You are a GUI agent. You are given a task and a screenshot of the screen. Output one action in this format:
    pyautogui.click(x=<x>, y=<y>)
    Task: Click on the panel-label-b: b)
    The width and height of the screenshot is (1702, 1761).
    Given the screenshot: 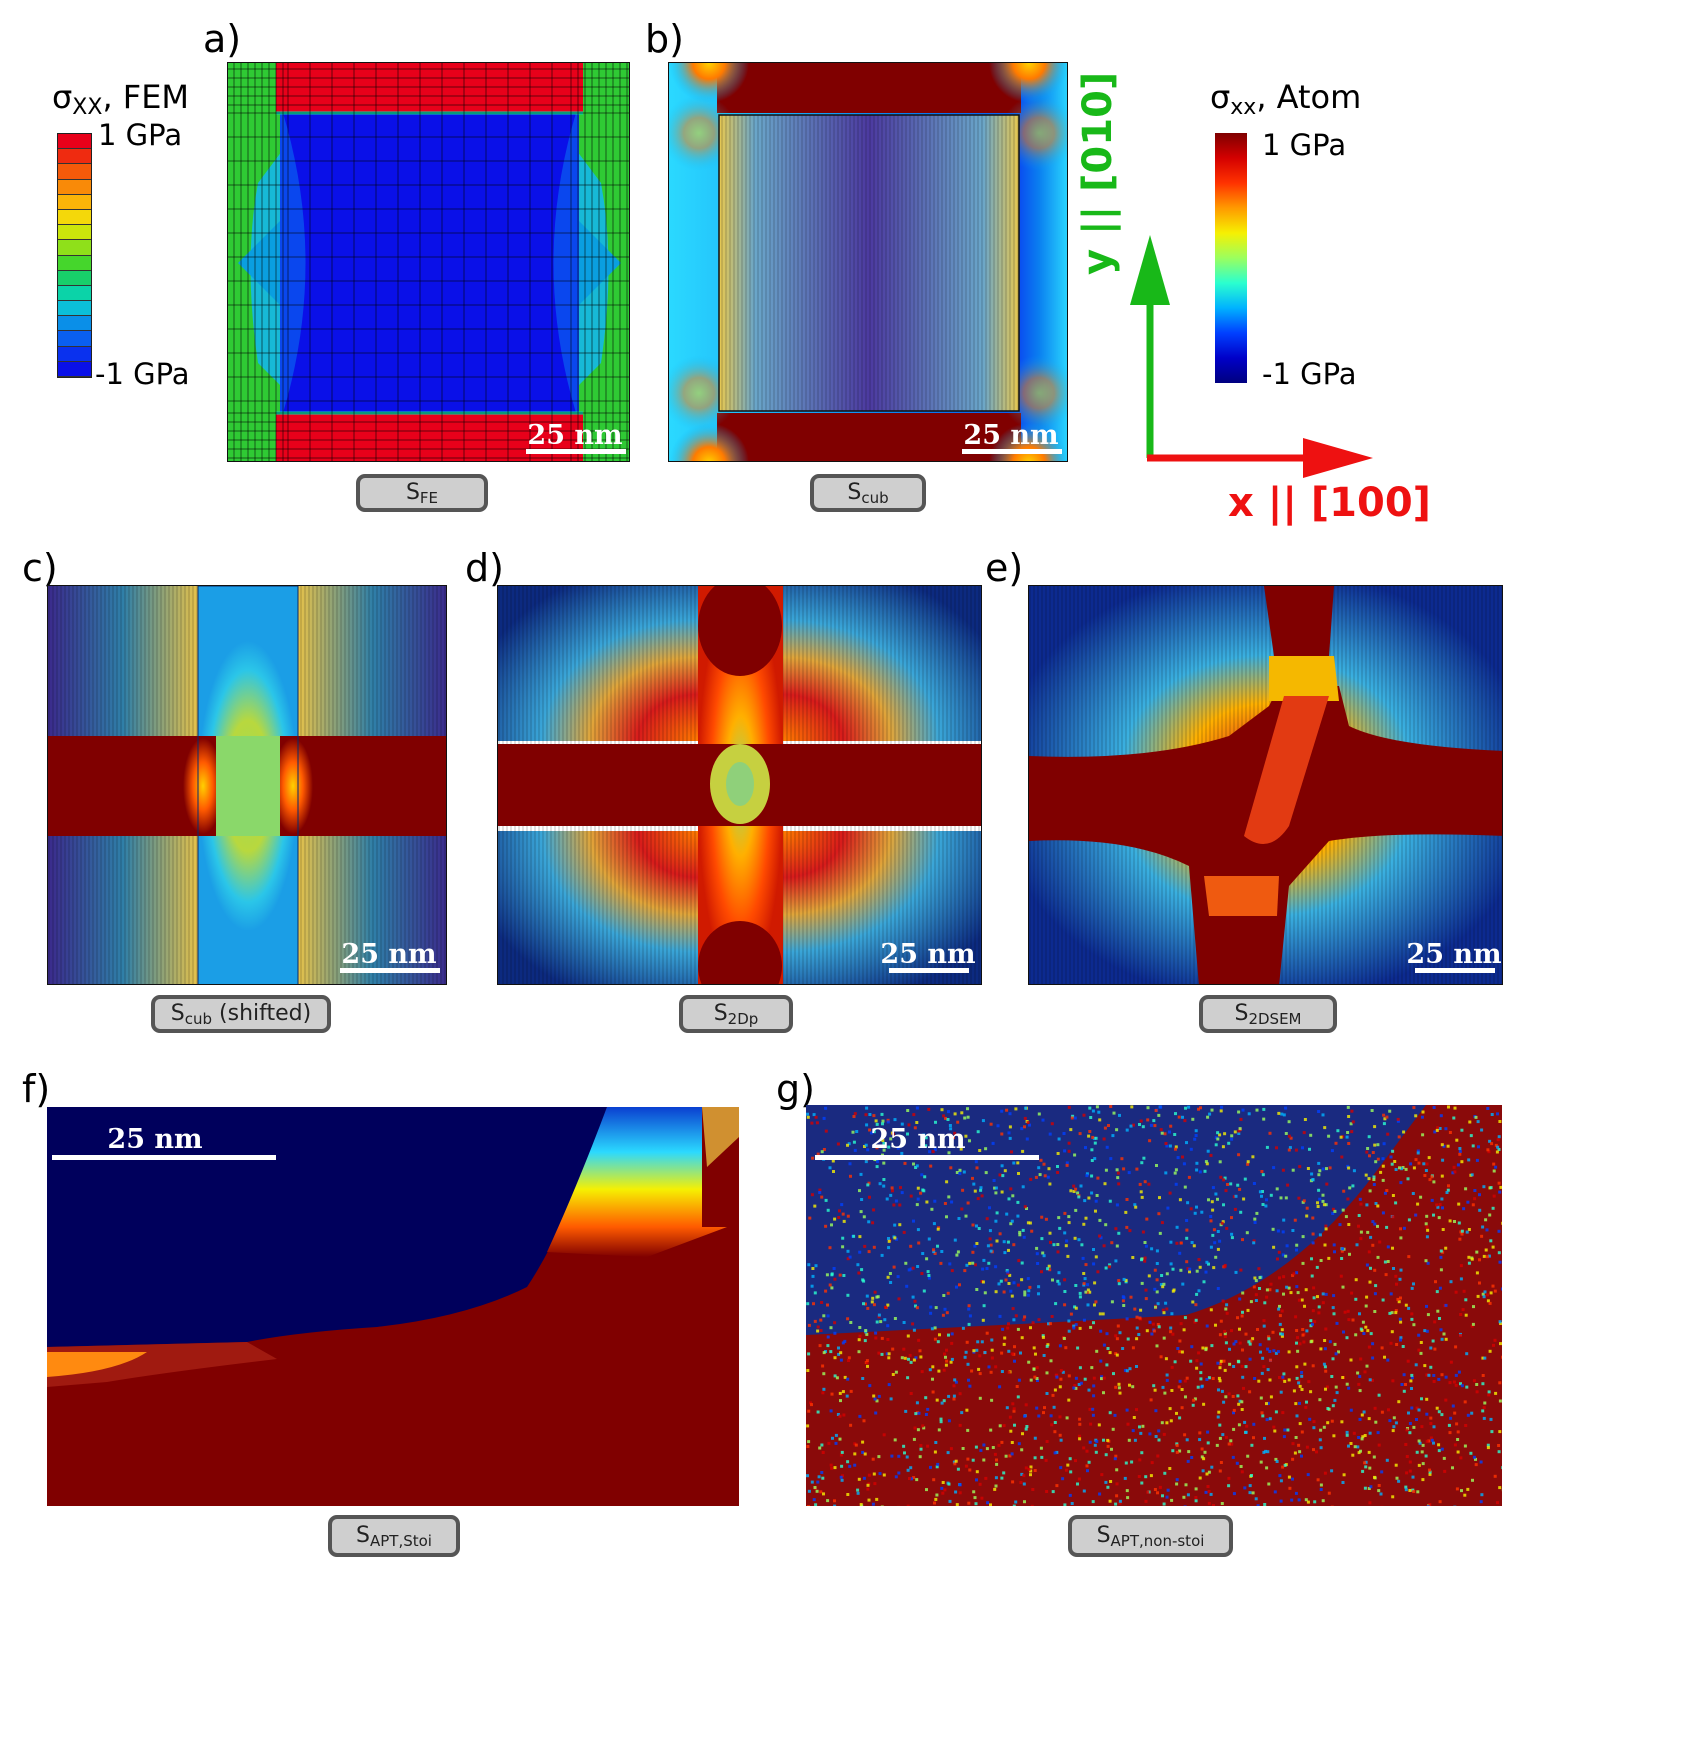 What is the action you would take?
    pyautogui.click(x=664, y=39)
    